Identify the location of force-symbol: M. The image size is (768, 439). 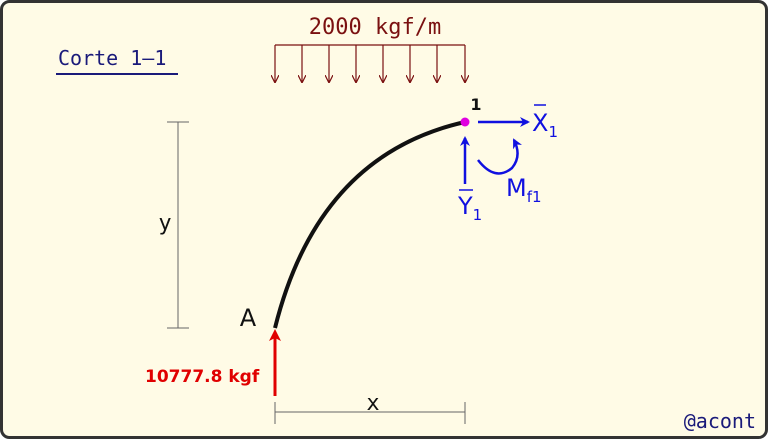
(516, 188).